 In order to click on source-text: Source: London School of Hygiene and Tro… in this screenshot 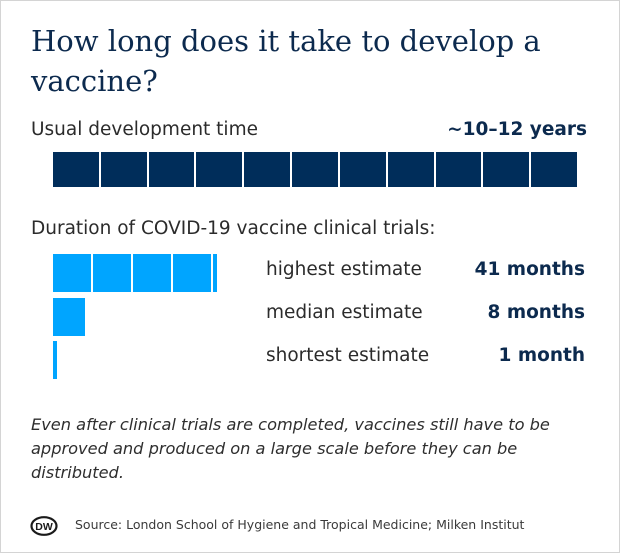, I will do `click(300, 524)`.